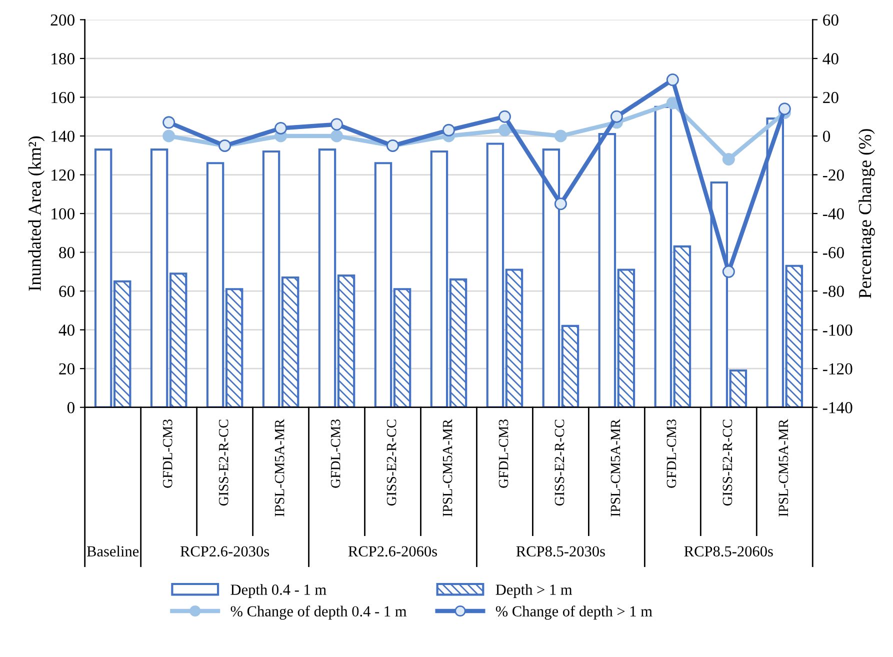  I want to click on y2-tick-label: -140, so click(837, 408).